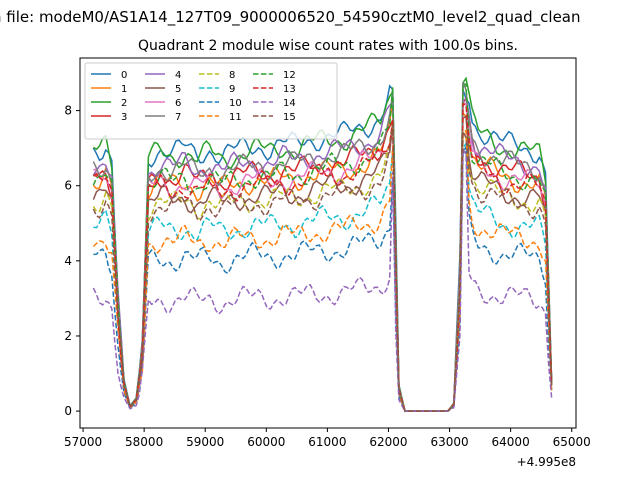 Image resolution: width=640 pixels, height=480 pixels. I want to click on x-tick-label: 61000, so click(327, 442).